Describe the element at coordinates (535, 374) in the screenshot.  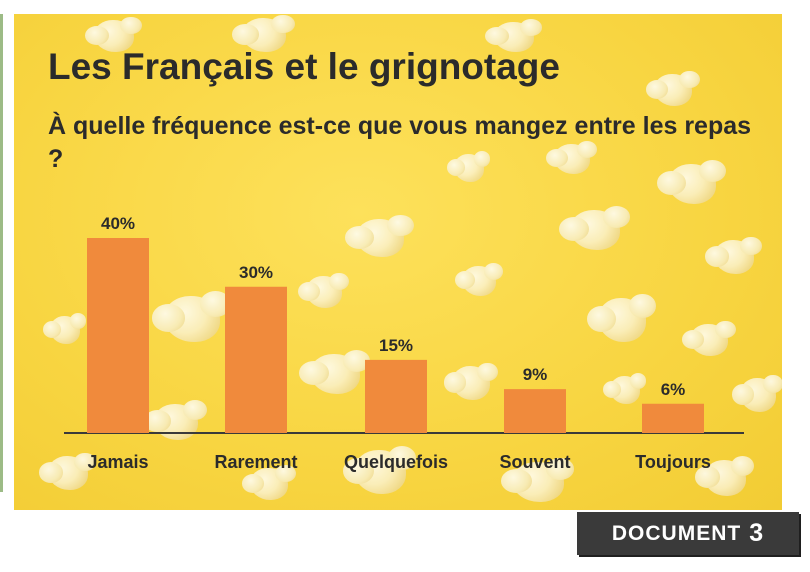
I see `value-label: 9%` at that location.